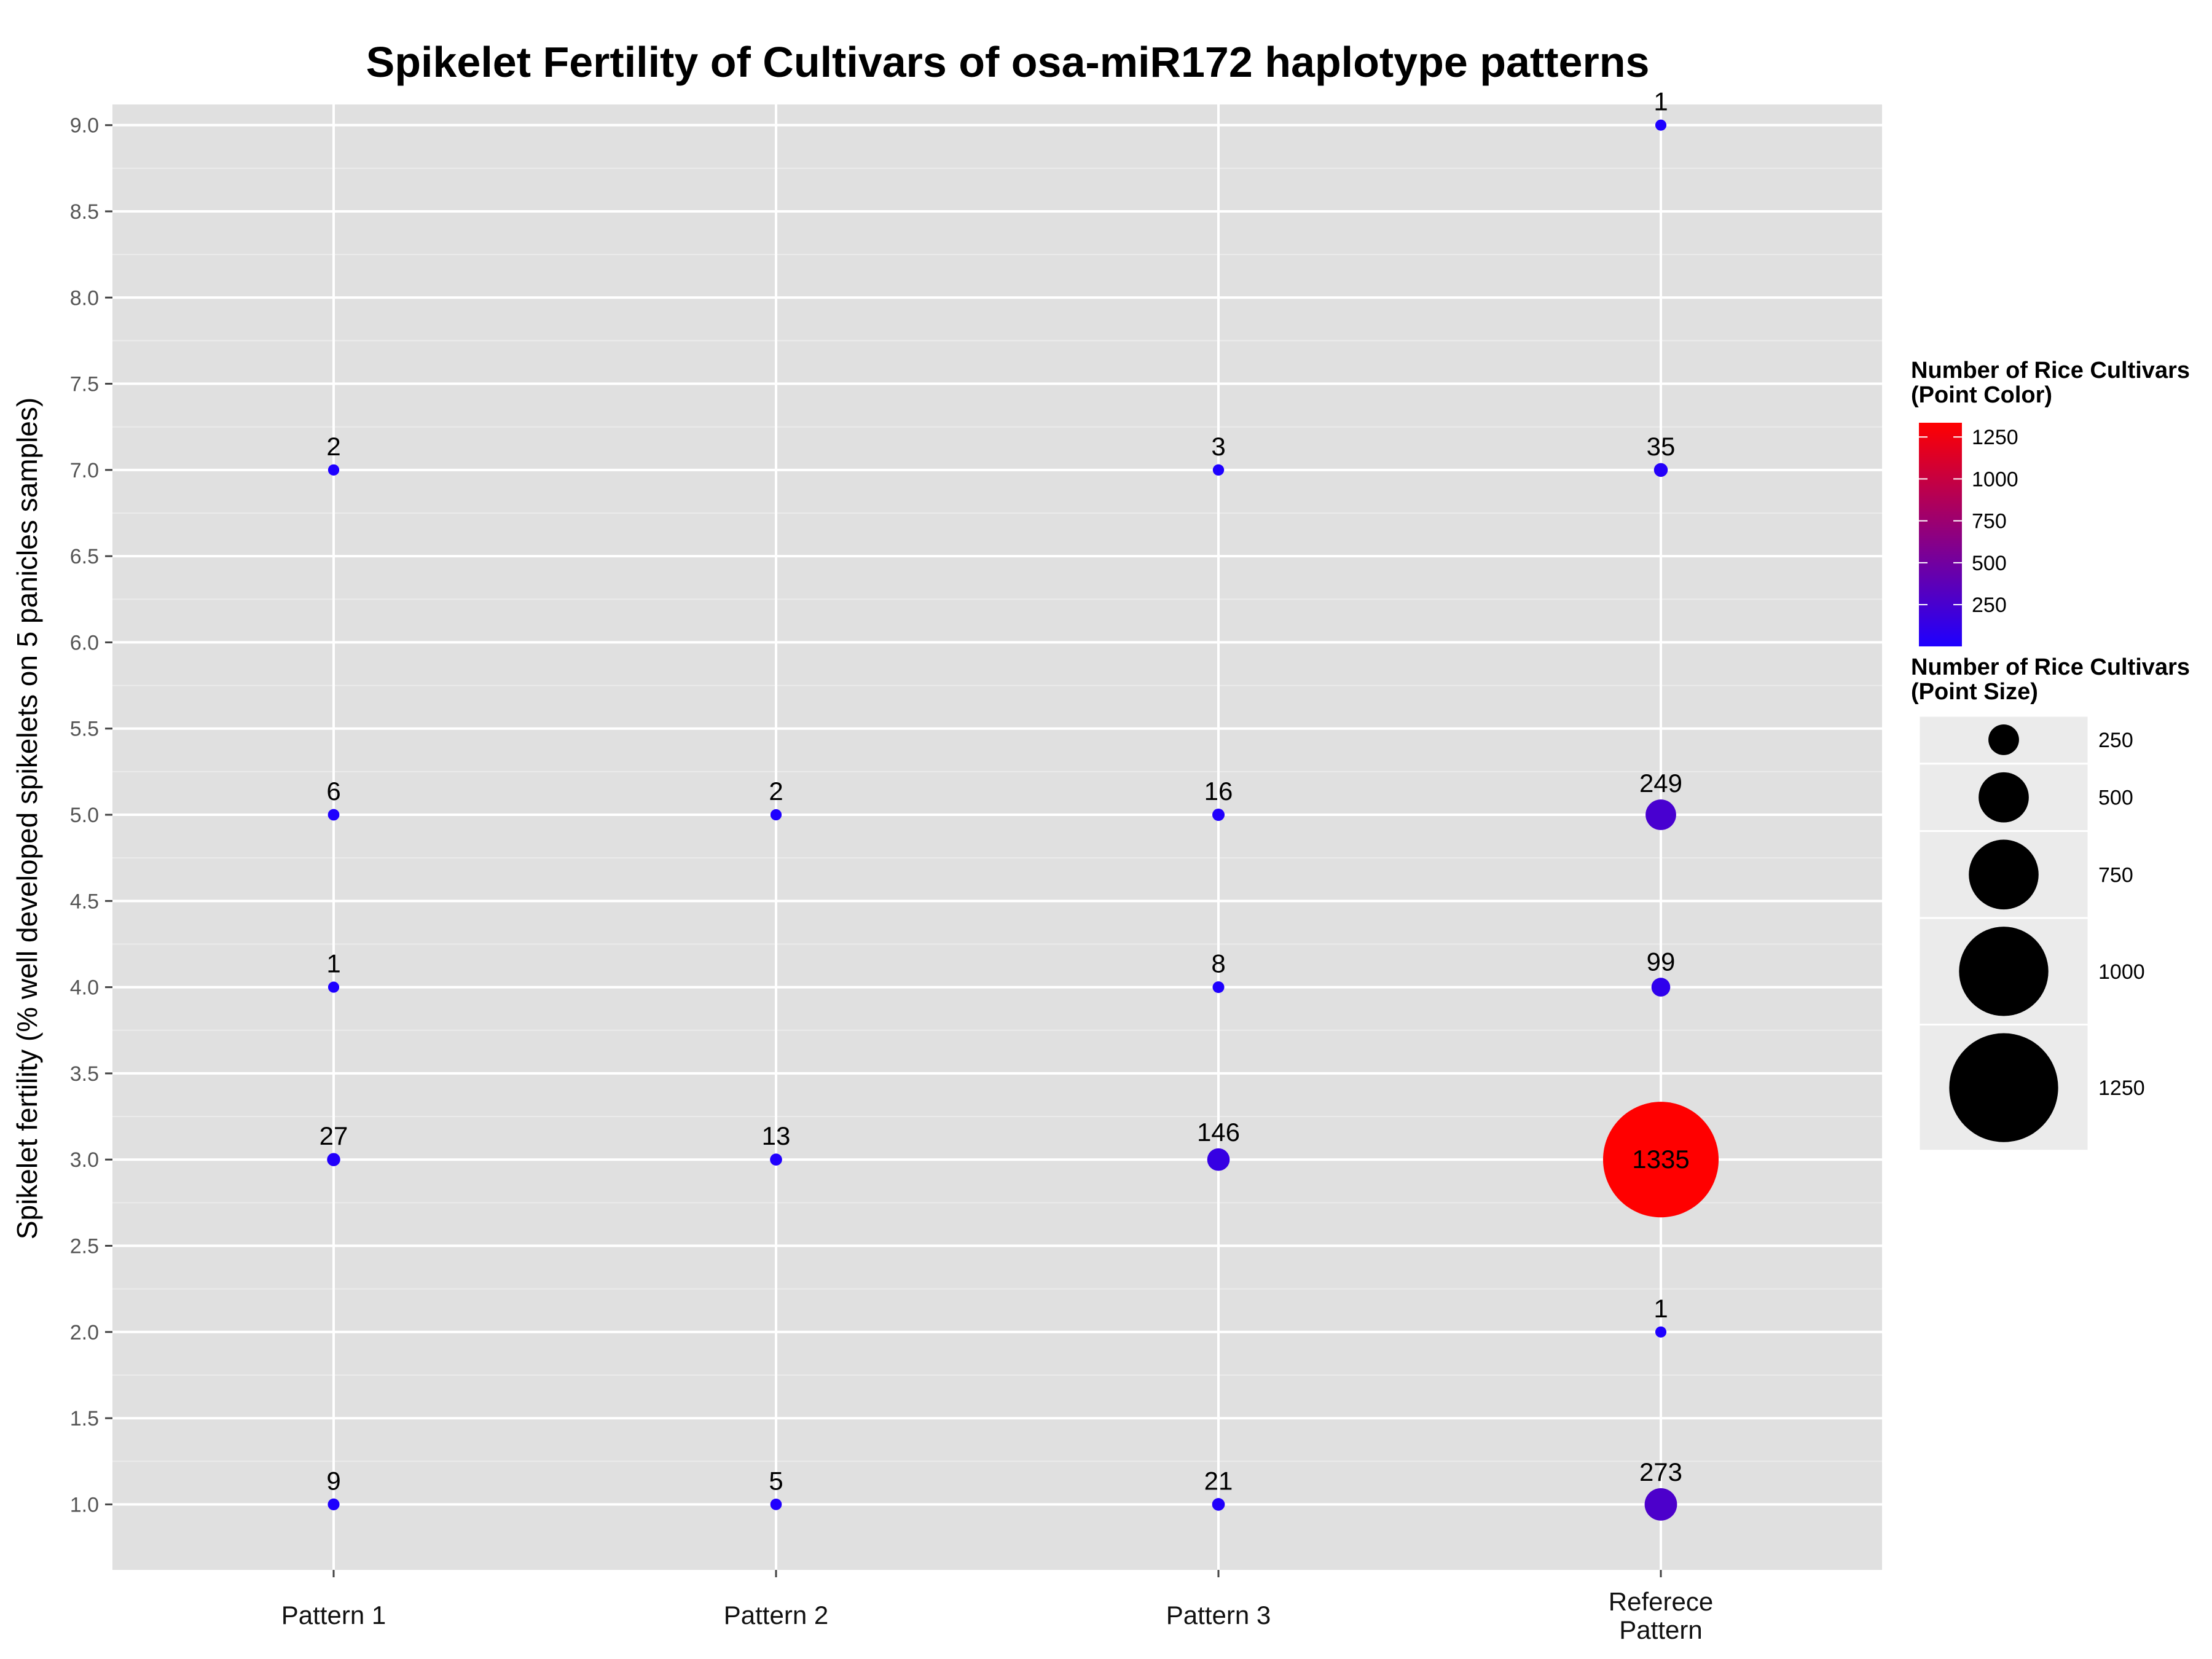 The height and width of the screenshot is (1659, 2212). I want to click on data-label: 9, so click(333, 1480).